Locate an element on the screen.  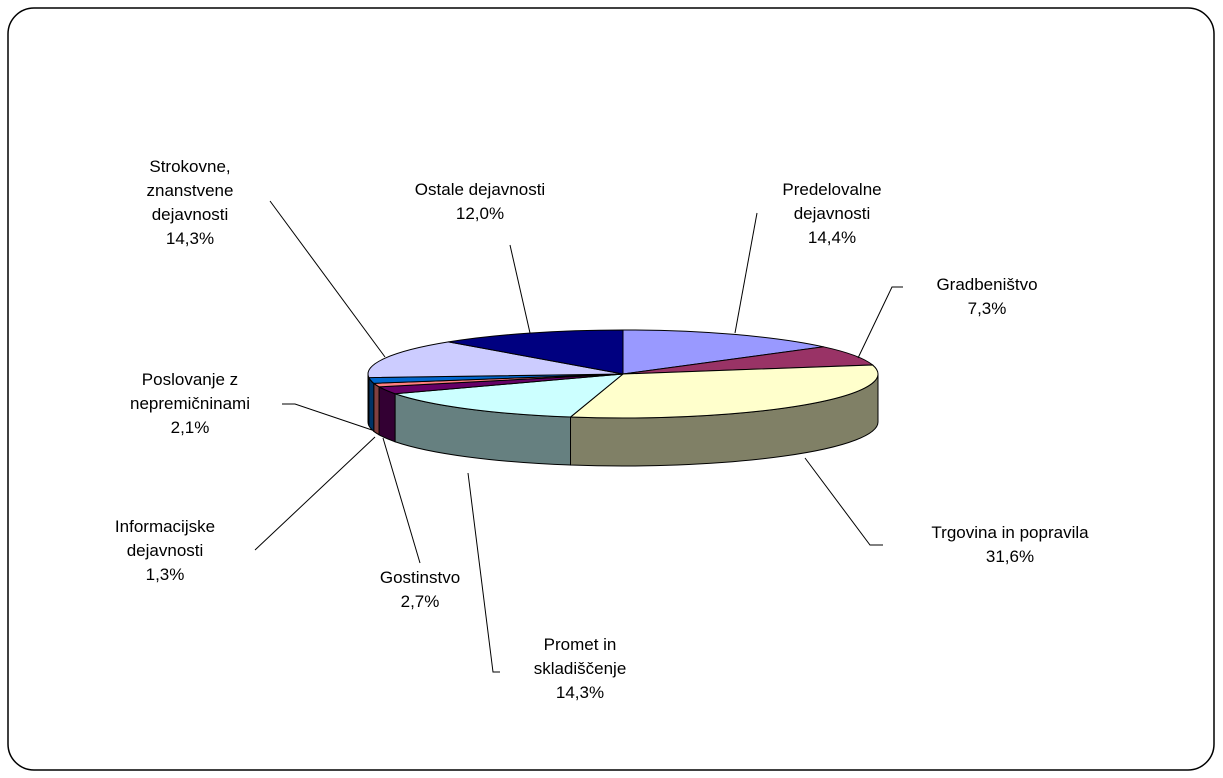
slice-label: Promet in skladiščenje 14,3% is located at coordinates (580, 669).